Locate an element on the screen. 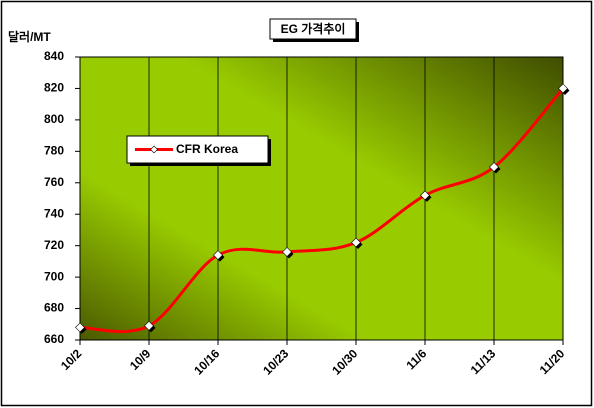  y-tick-label: 840 is located at coordinates (54, 56).